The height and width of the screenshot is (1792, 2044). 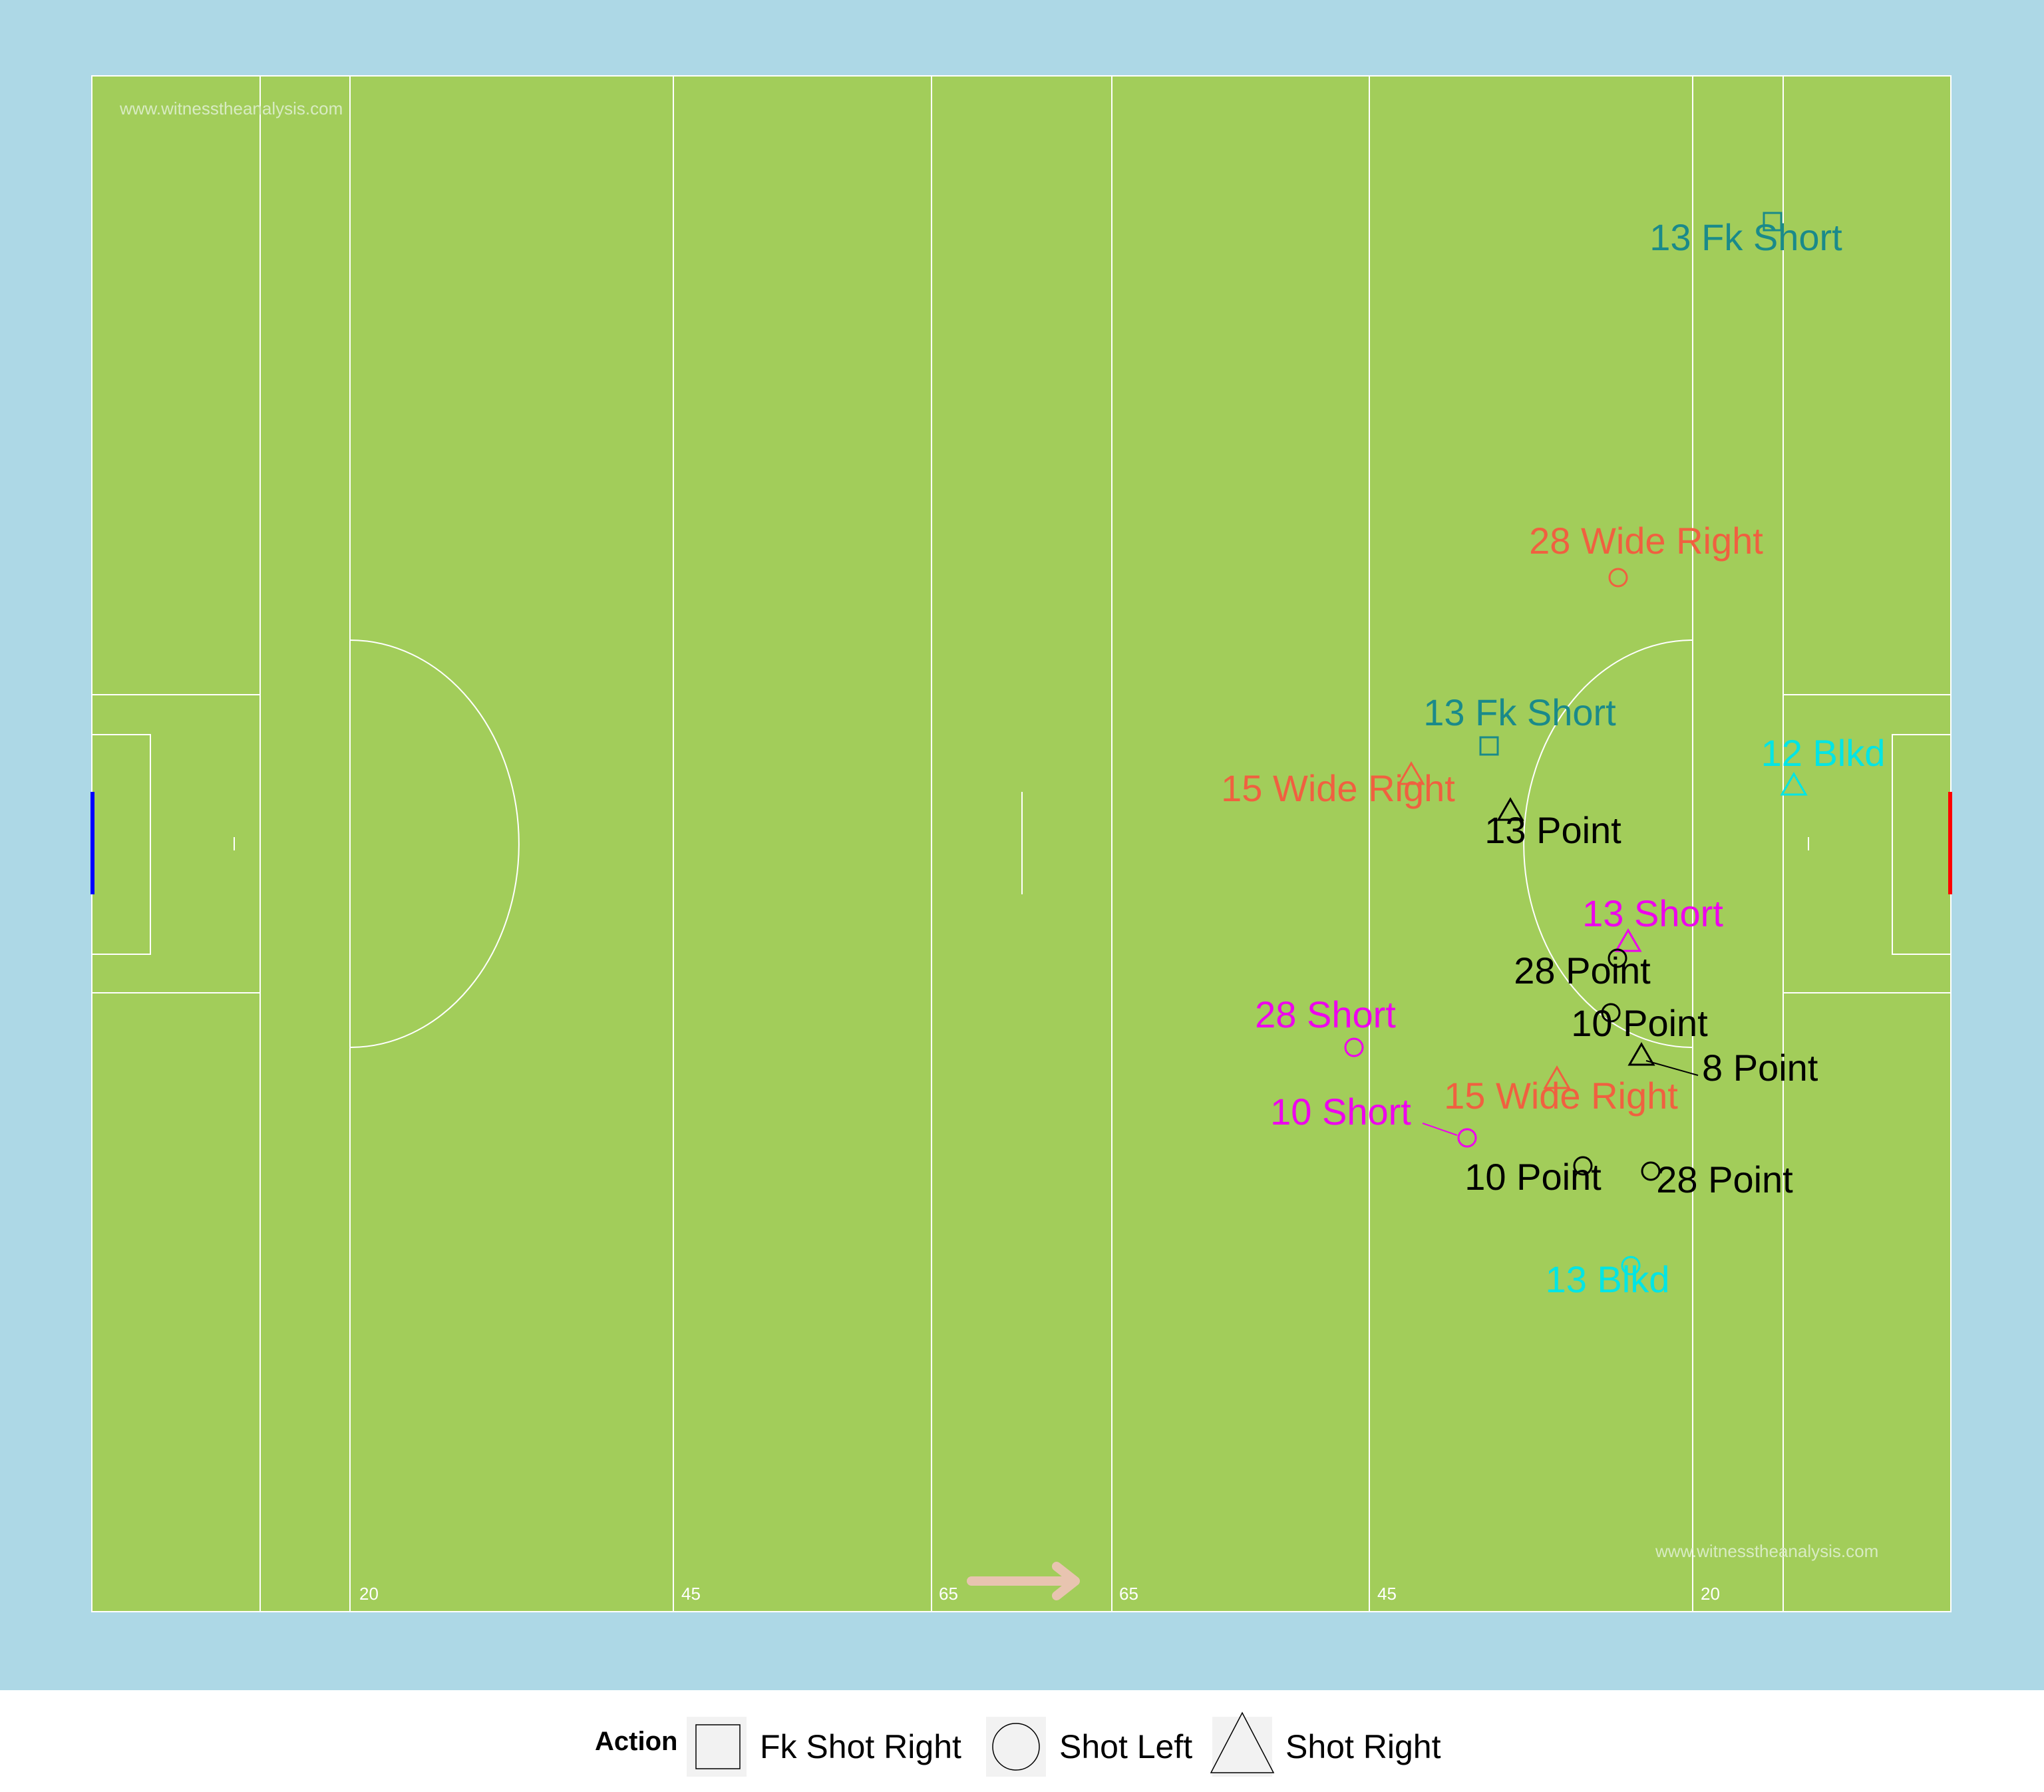 What do you see at coordinates (1128, 1594) in the screenshot?
I see `distance-label-65-right: 65` at bounding box center [1128, 1594].